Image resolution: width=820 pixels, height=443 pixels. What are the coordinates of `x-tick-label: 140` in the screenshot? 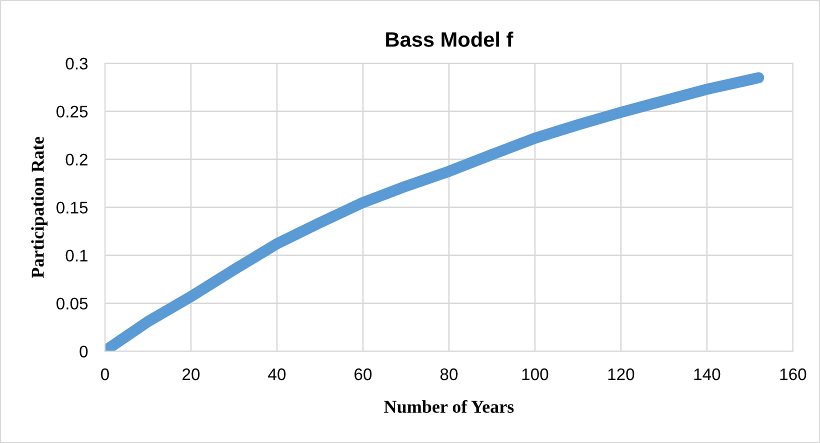 It's located at (707, 374).